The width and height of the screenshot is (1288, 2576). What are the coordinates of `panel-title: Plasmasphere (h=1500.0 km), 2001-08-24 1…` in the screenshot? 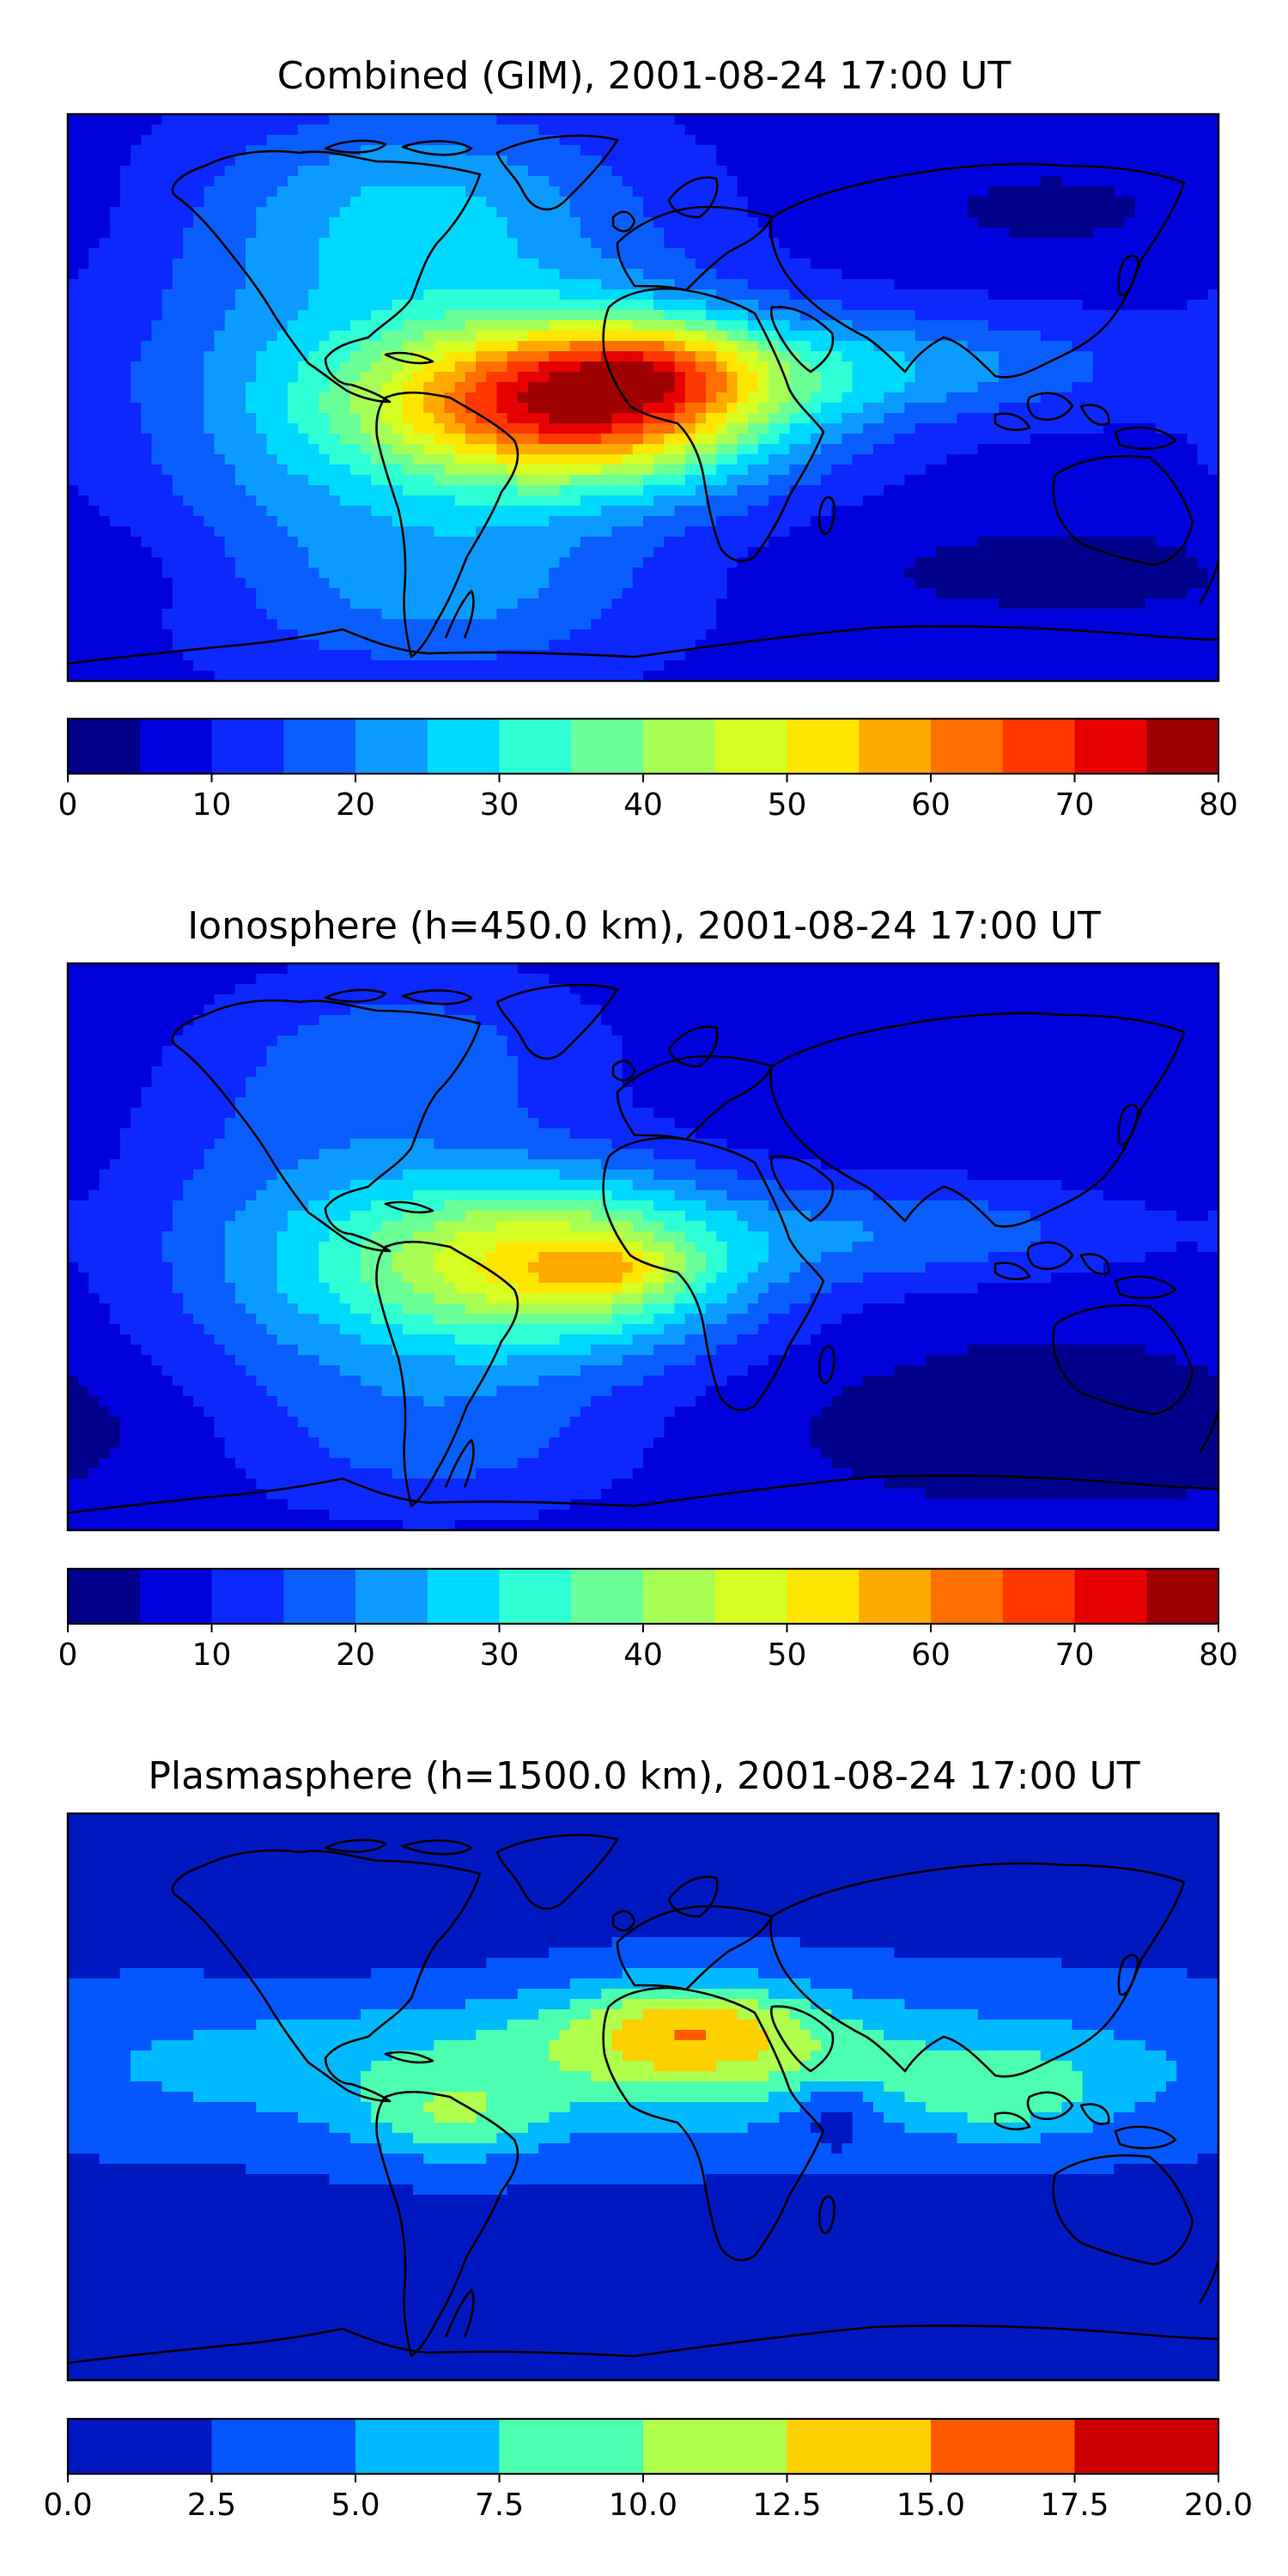 It's located at (643, 1776).